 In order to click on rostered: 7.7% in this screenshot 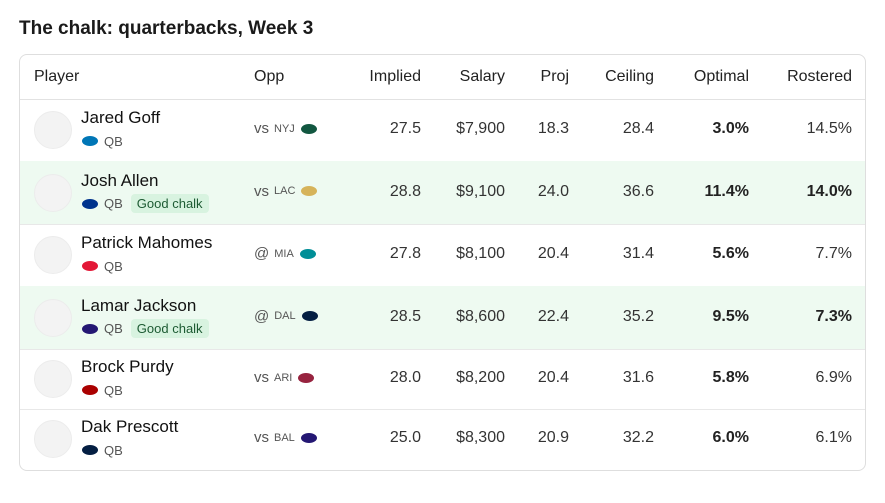, I will do `click(833, 253)`.